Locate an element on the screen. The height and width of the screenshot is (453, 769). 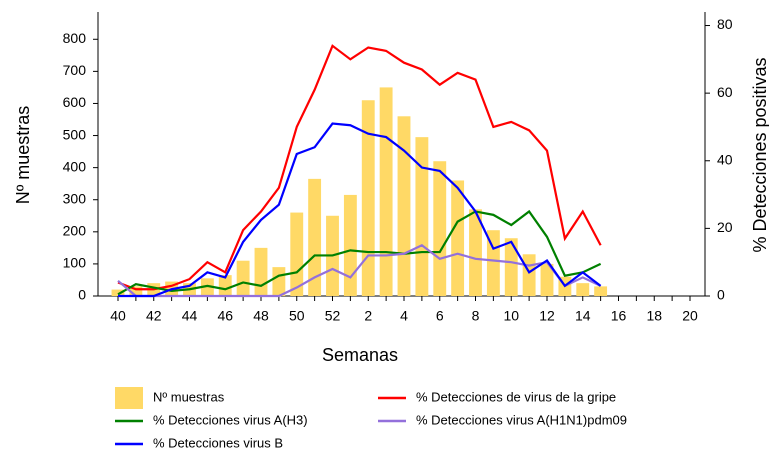
x-tick-label: 52 is located at coordinates (333, 316).